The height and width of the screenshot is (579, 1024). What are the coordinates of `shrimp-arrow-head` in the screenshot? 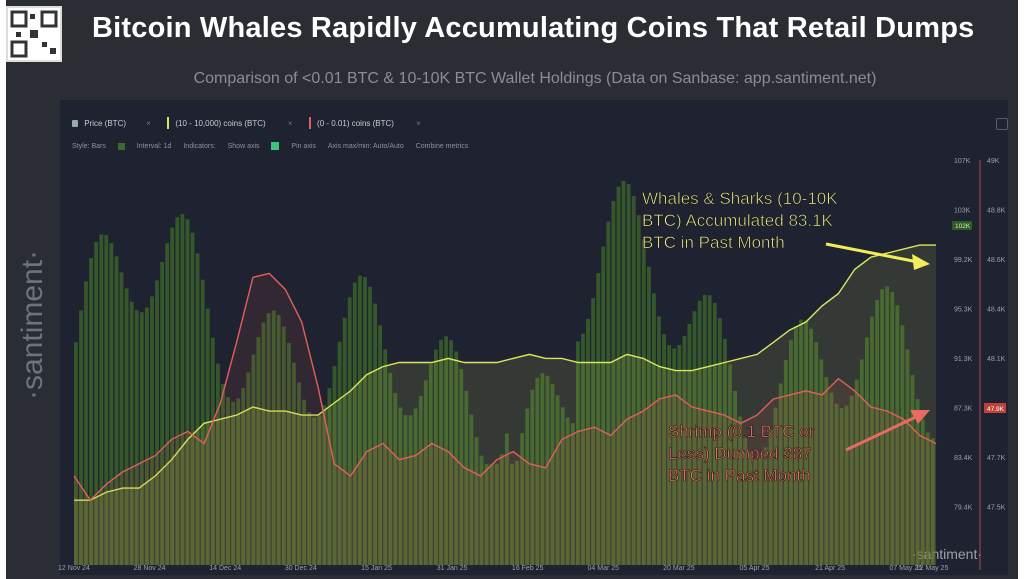 It's located at (920, 417).